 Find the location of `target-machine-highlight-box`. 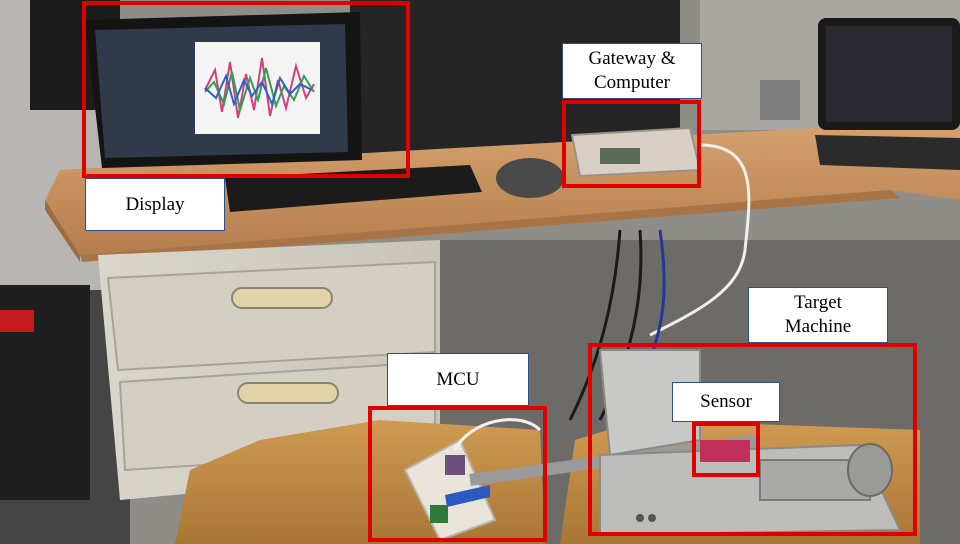

target-machine-highlight-box is located at coordinates (752, 439).